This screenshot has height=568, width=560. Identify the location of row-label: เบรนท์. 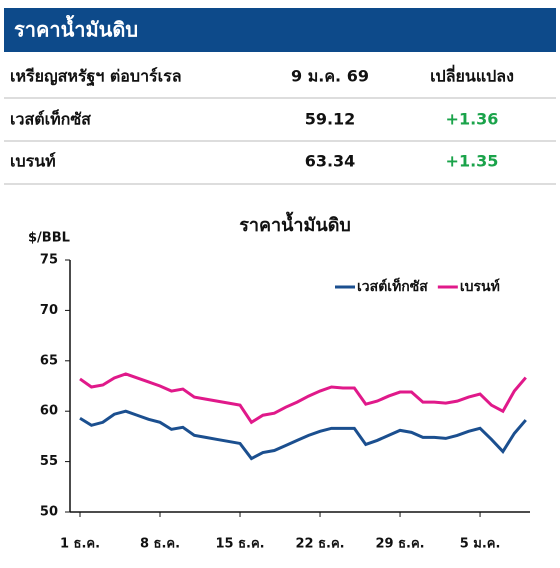
(33, 161).